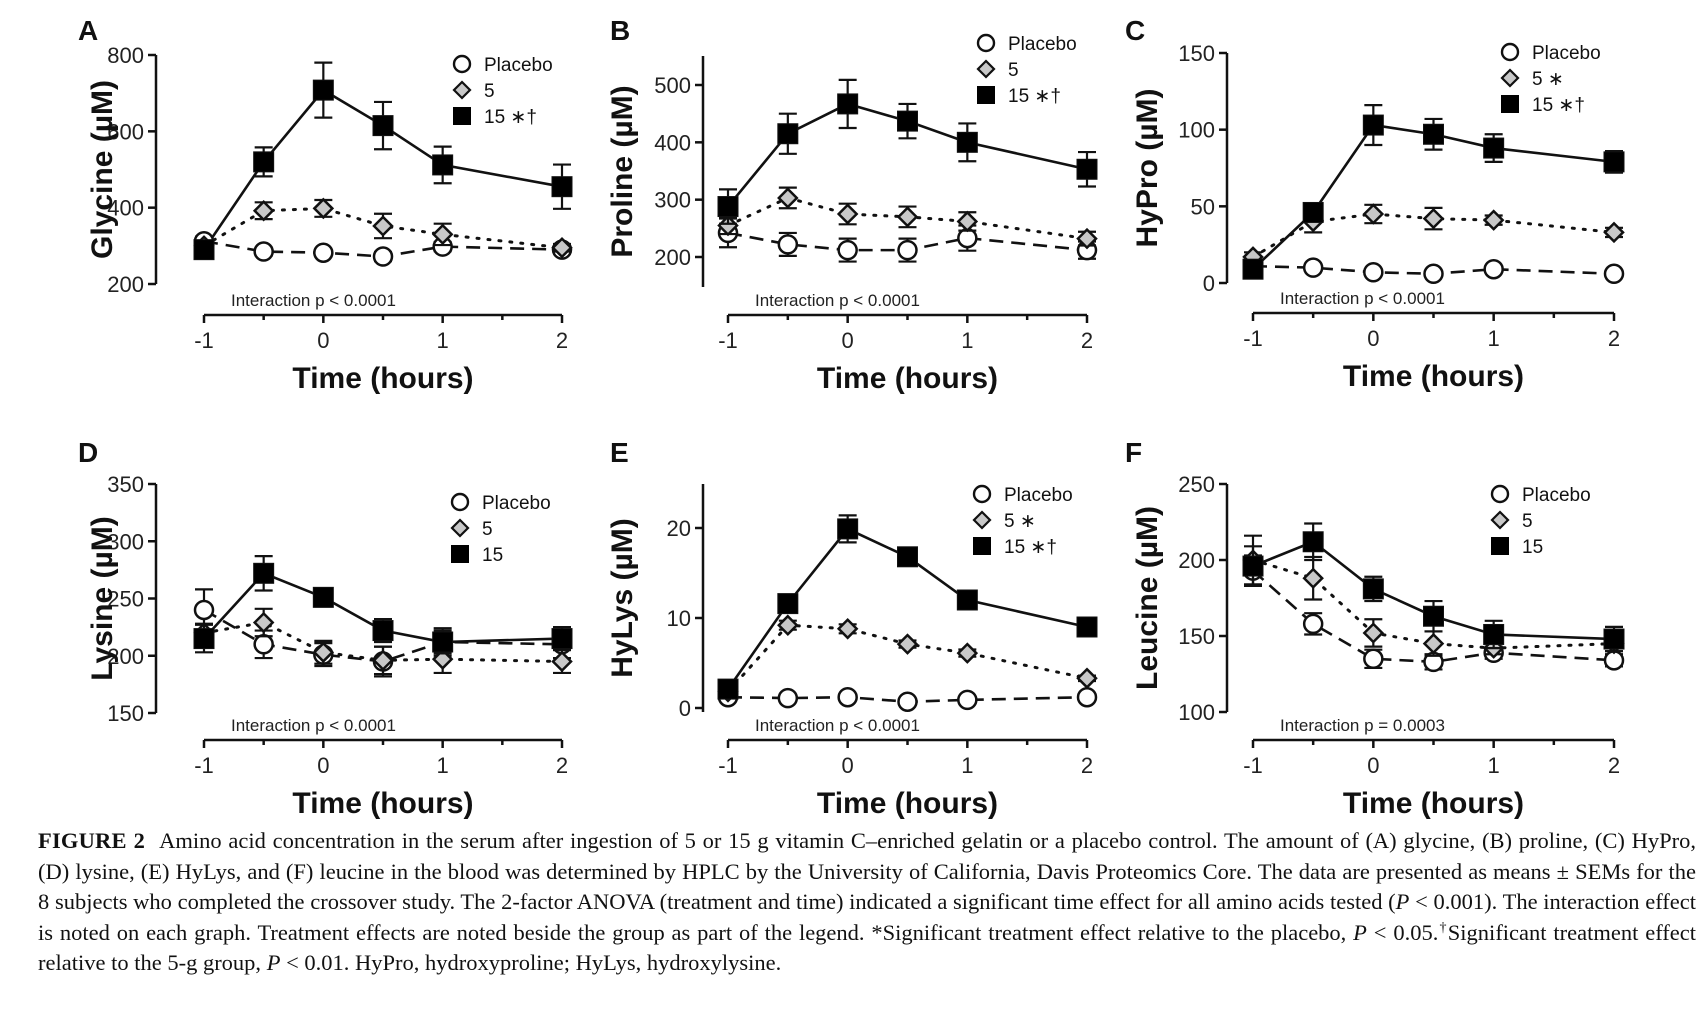  What do you see at coordinates (1540, 521) in the screenshot?
I see `legend: Placebo 5 15` at bounding box center [1540, 521].